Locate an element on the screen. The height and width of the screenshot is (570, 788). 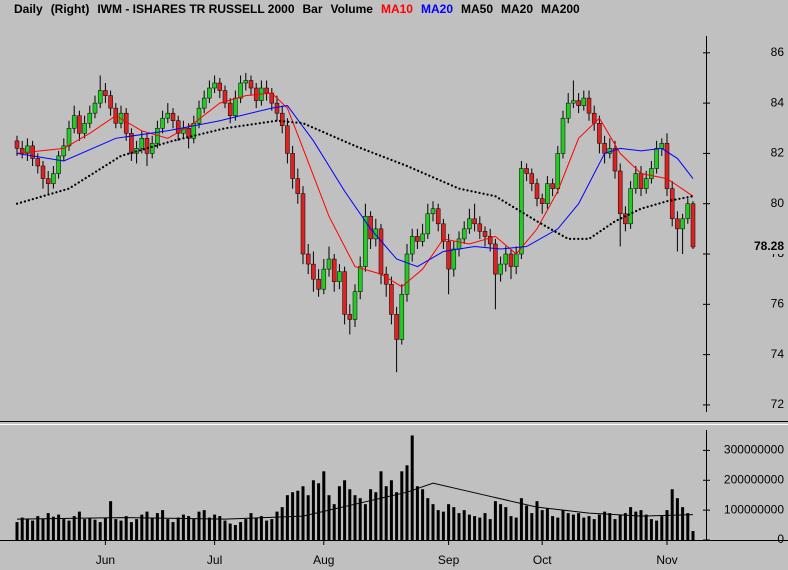
last-price-label: 78.28 is located at coordinates (769, 246).